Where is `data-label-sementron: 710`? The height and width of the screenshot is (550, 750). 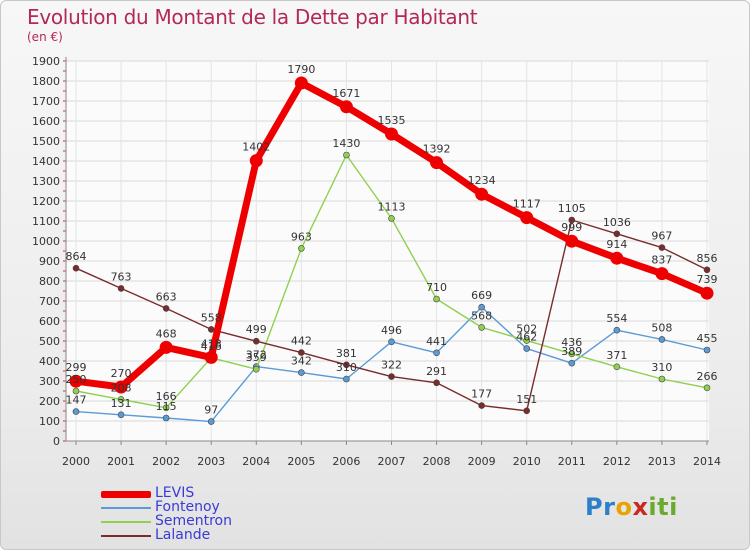 data-label-sementron: 710 is located at coordinates (436, 287).